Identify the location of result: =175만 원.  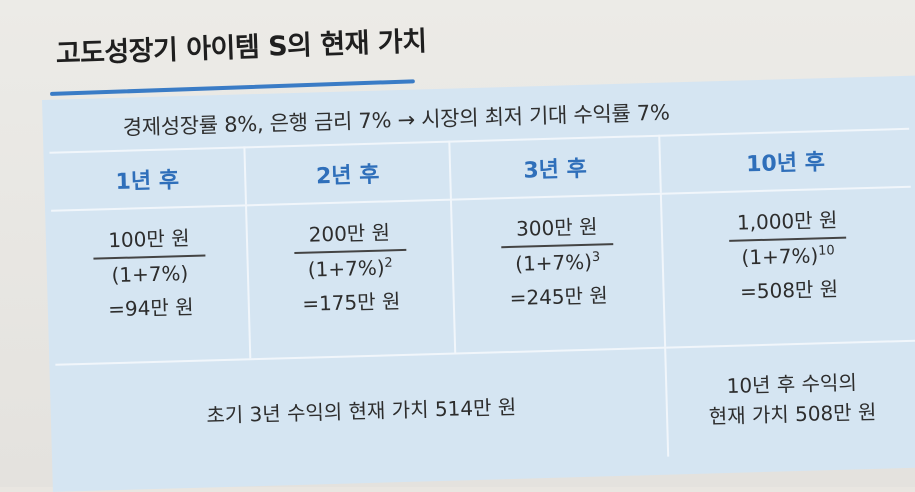
(351, 298).